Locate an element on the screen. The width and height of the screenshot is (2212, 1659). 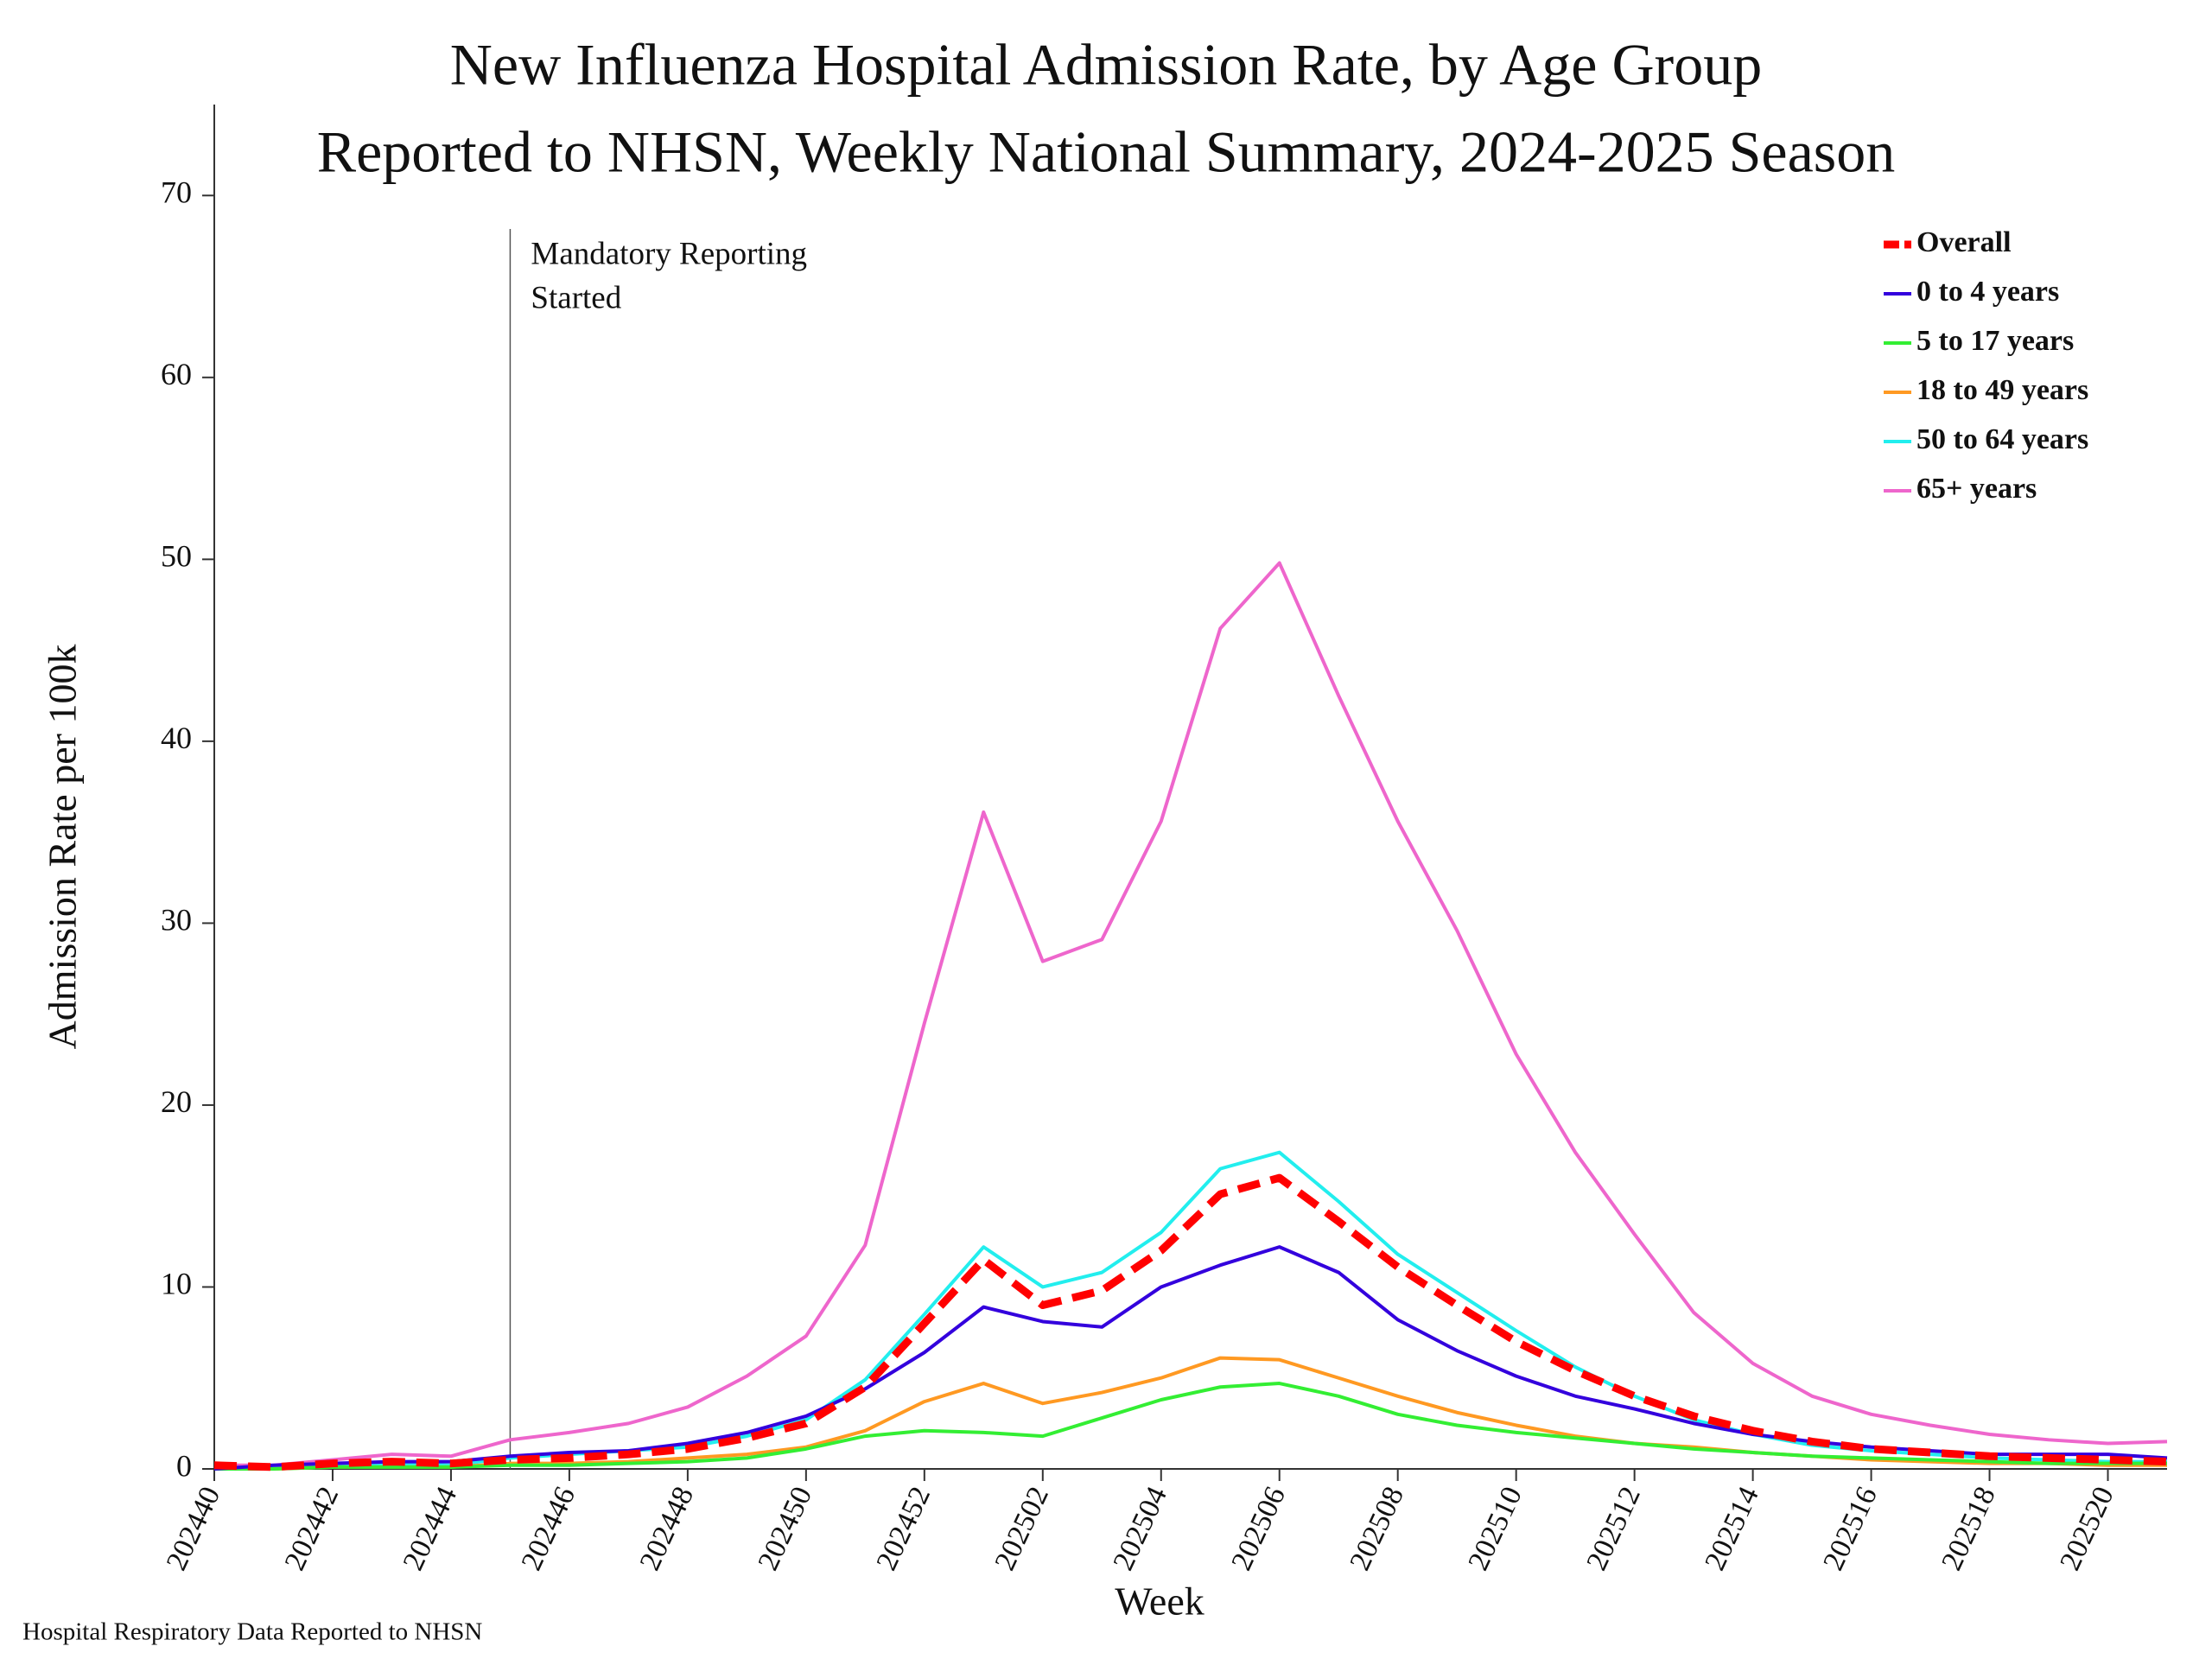
x-tick-label: 202508 is located at coordinates (1377, 1528).